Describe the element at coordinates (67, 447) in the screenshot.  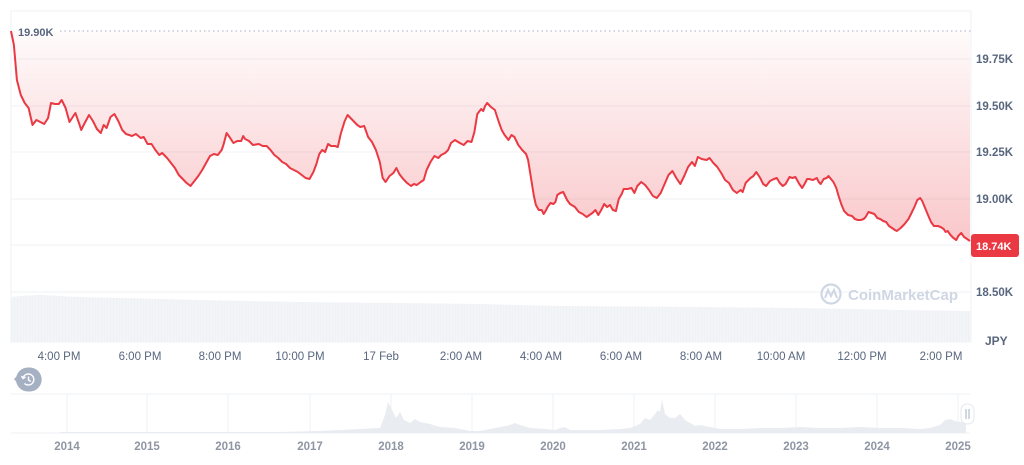
I see `svg-text: 2014` at that location.